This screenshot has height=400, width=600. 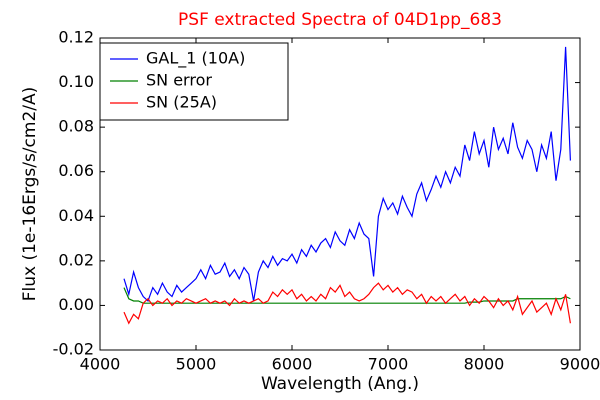 What do you see at coordinates (340, 20) in the screenshot?
I see `chart-title: PSF extracted Spectra of 04D1pp_683` at bounding box center [340, 20].